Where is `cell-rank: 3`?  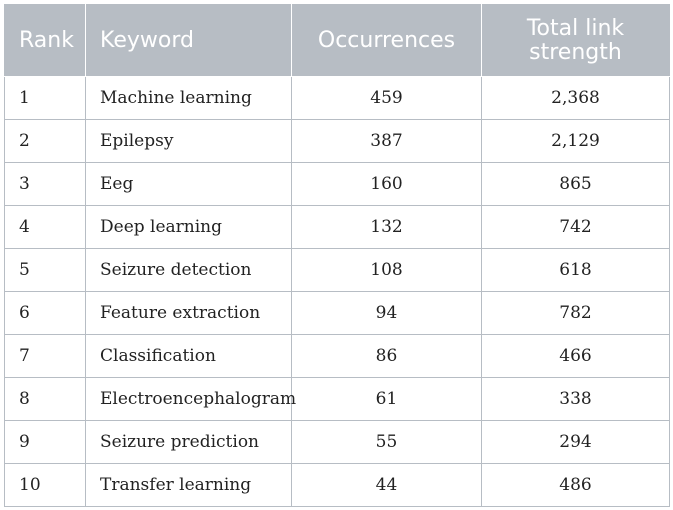 cell-rank: 3 is located at coordinates (45, 184).